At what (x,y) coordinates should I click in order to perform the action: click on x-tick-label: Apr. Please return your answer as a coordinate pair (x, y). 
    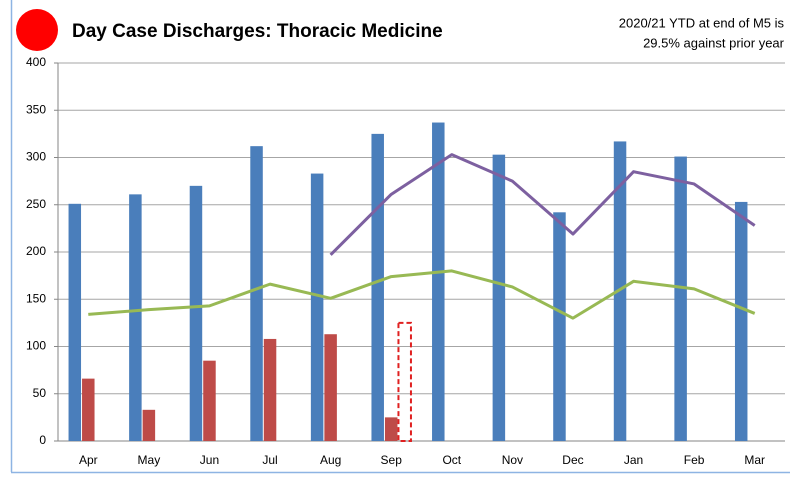
    Looking at the image, I should click on (88, 460).